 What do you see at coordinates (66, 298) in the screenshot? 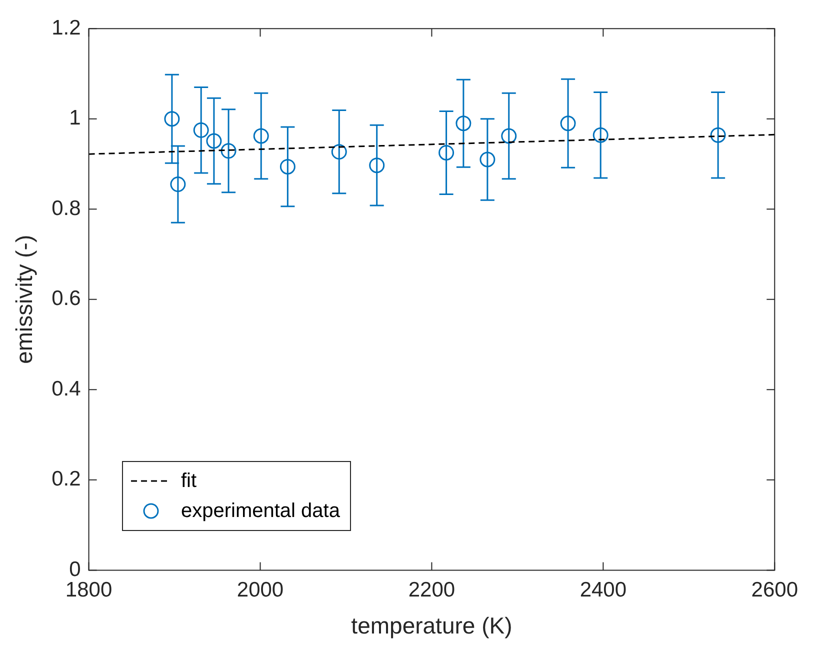
I see `y-tick-label: 0.6` at bounding box center [66, 298].